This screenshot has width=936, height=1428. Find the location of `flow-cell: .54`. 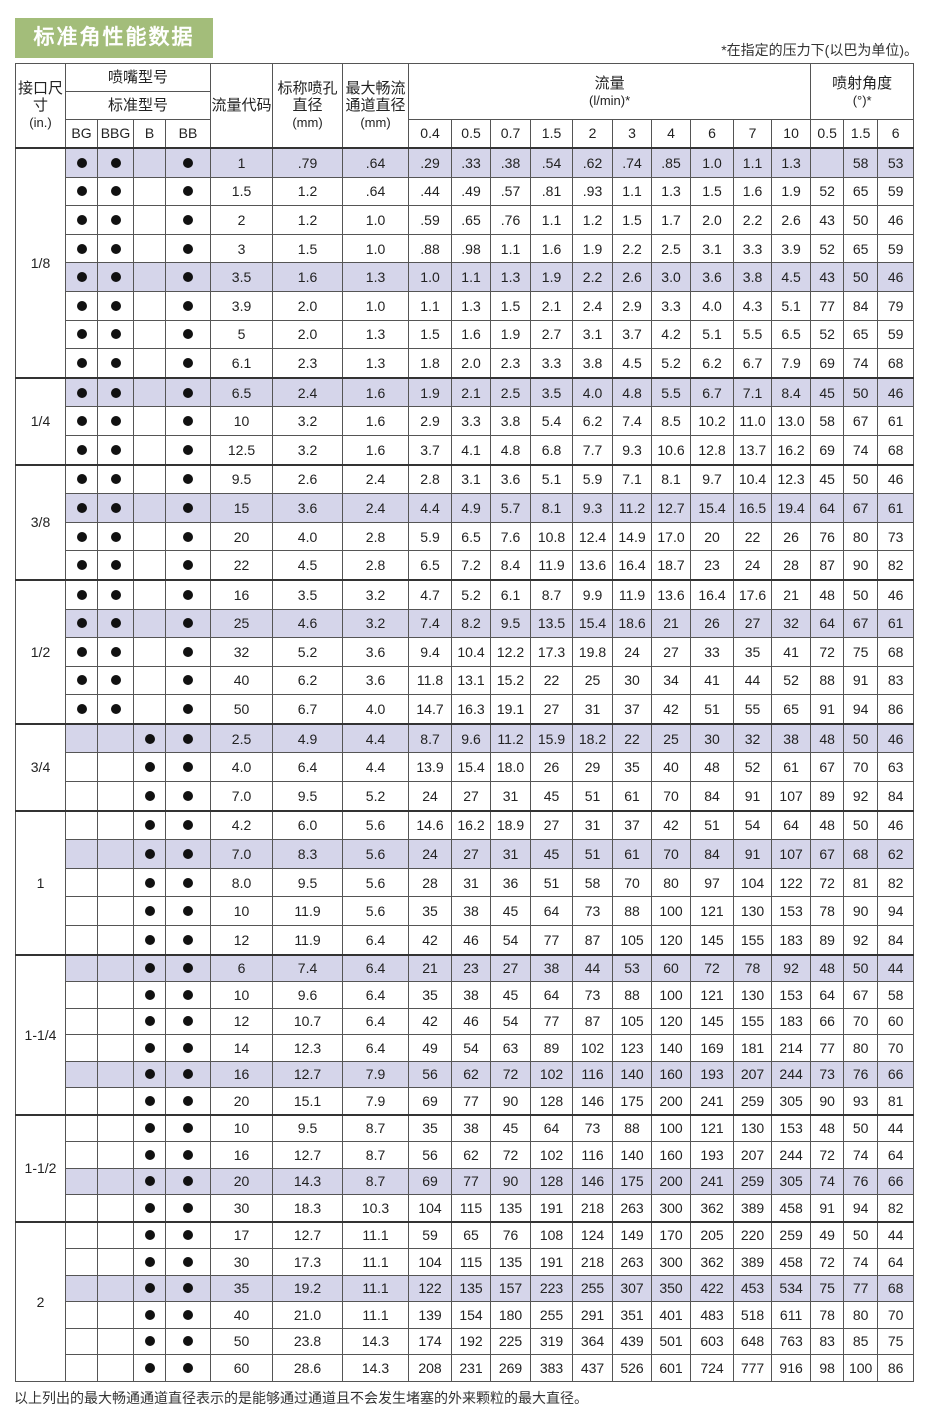

flow-cell: .54 is located at coordinates (552, 162).